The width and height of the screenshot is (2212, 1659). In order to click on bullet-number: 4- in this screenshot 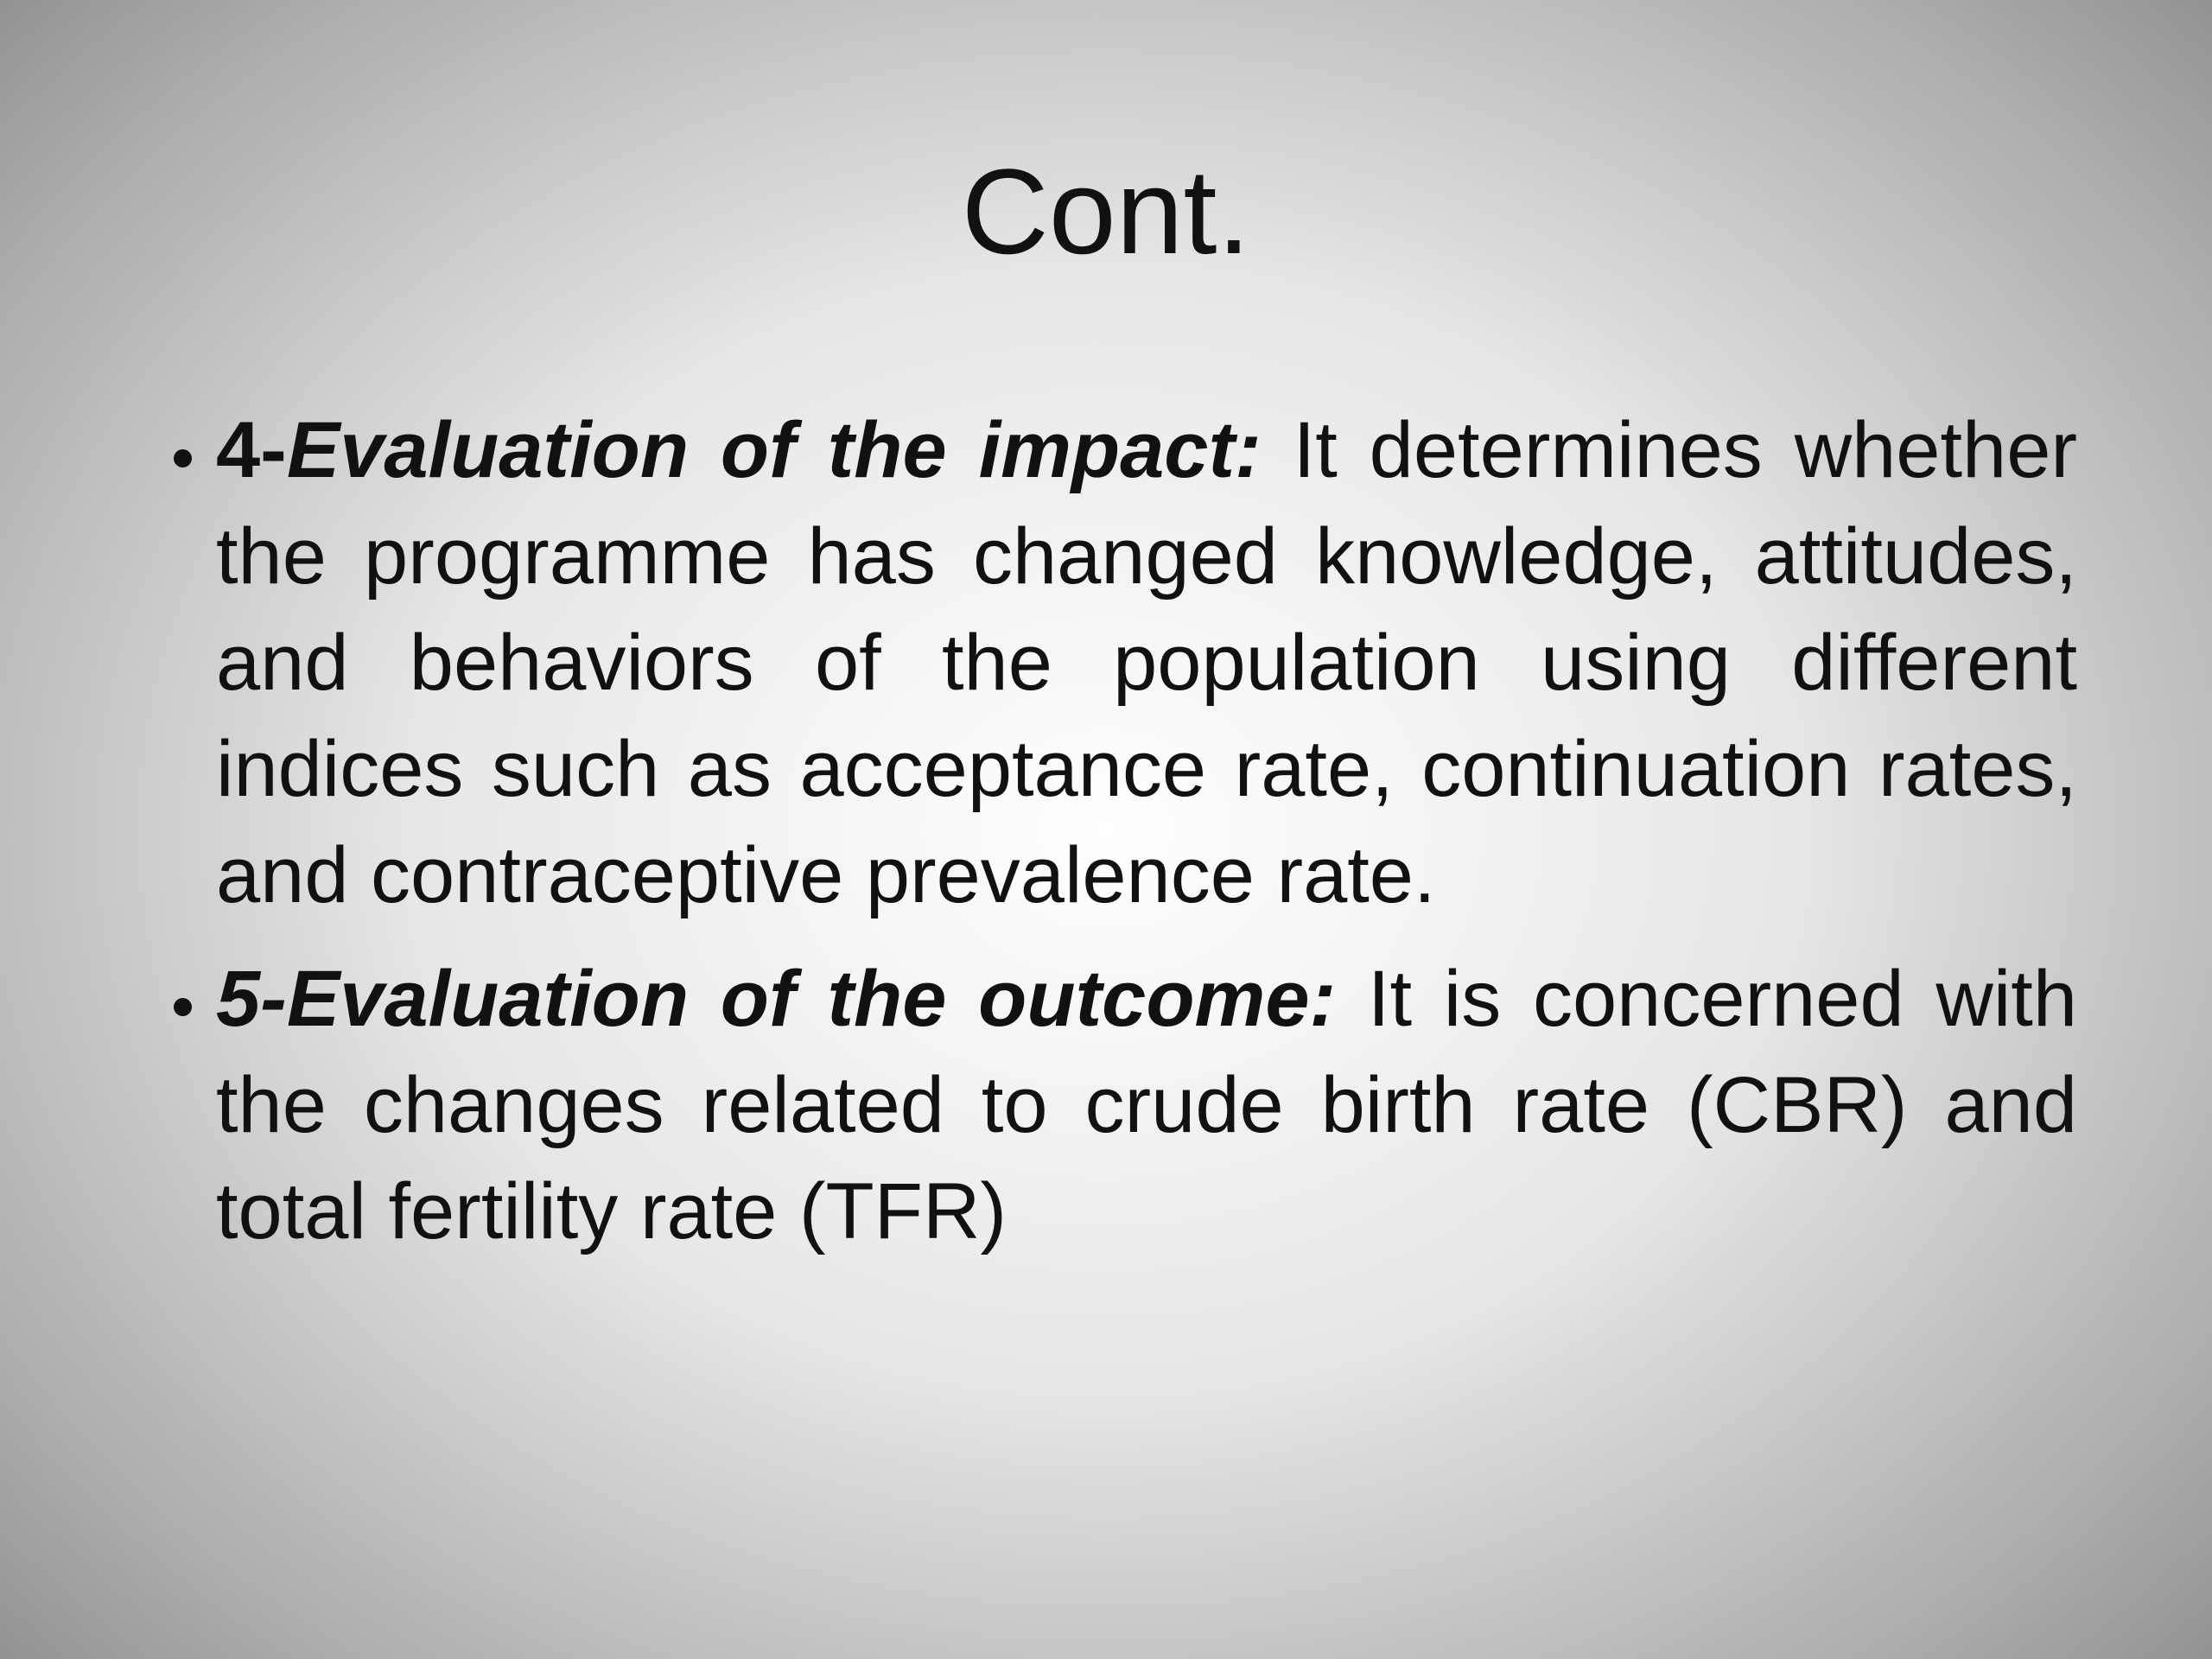, I will do `click(251, 450)`.